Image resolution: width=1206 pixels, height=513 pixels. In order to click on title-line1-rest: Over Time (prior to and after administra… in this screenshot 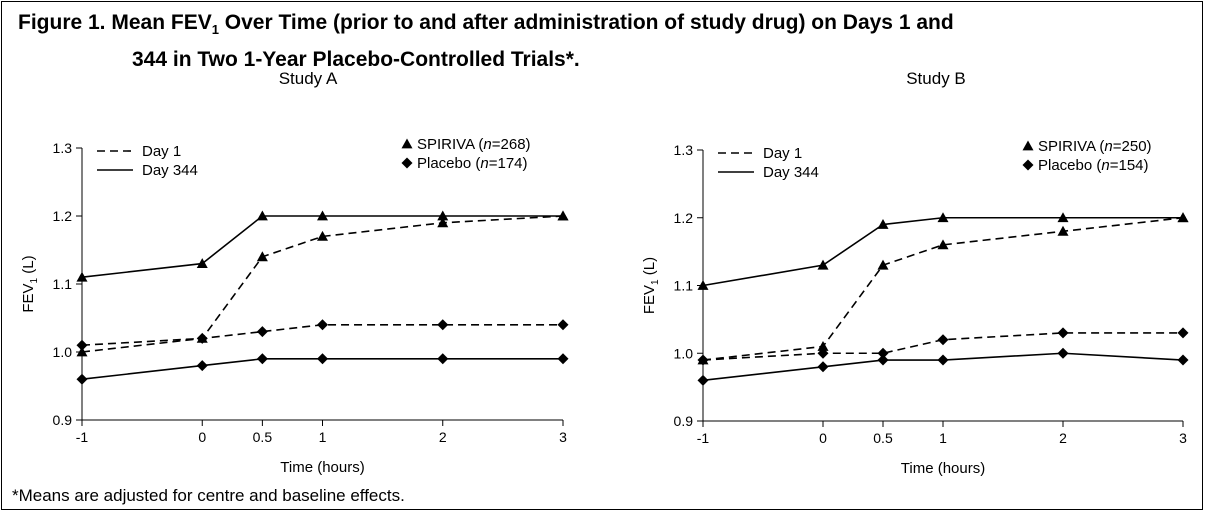, I will do `click(586, 22)`.